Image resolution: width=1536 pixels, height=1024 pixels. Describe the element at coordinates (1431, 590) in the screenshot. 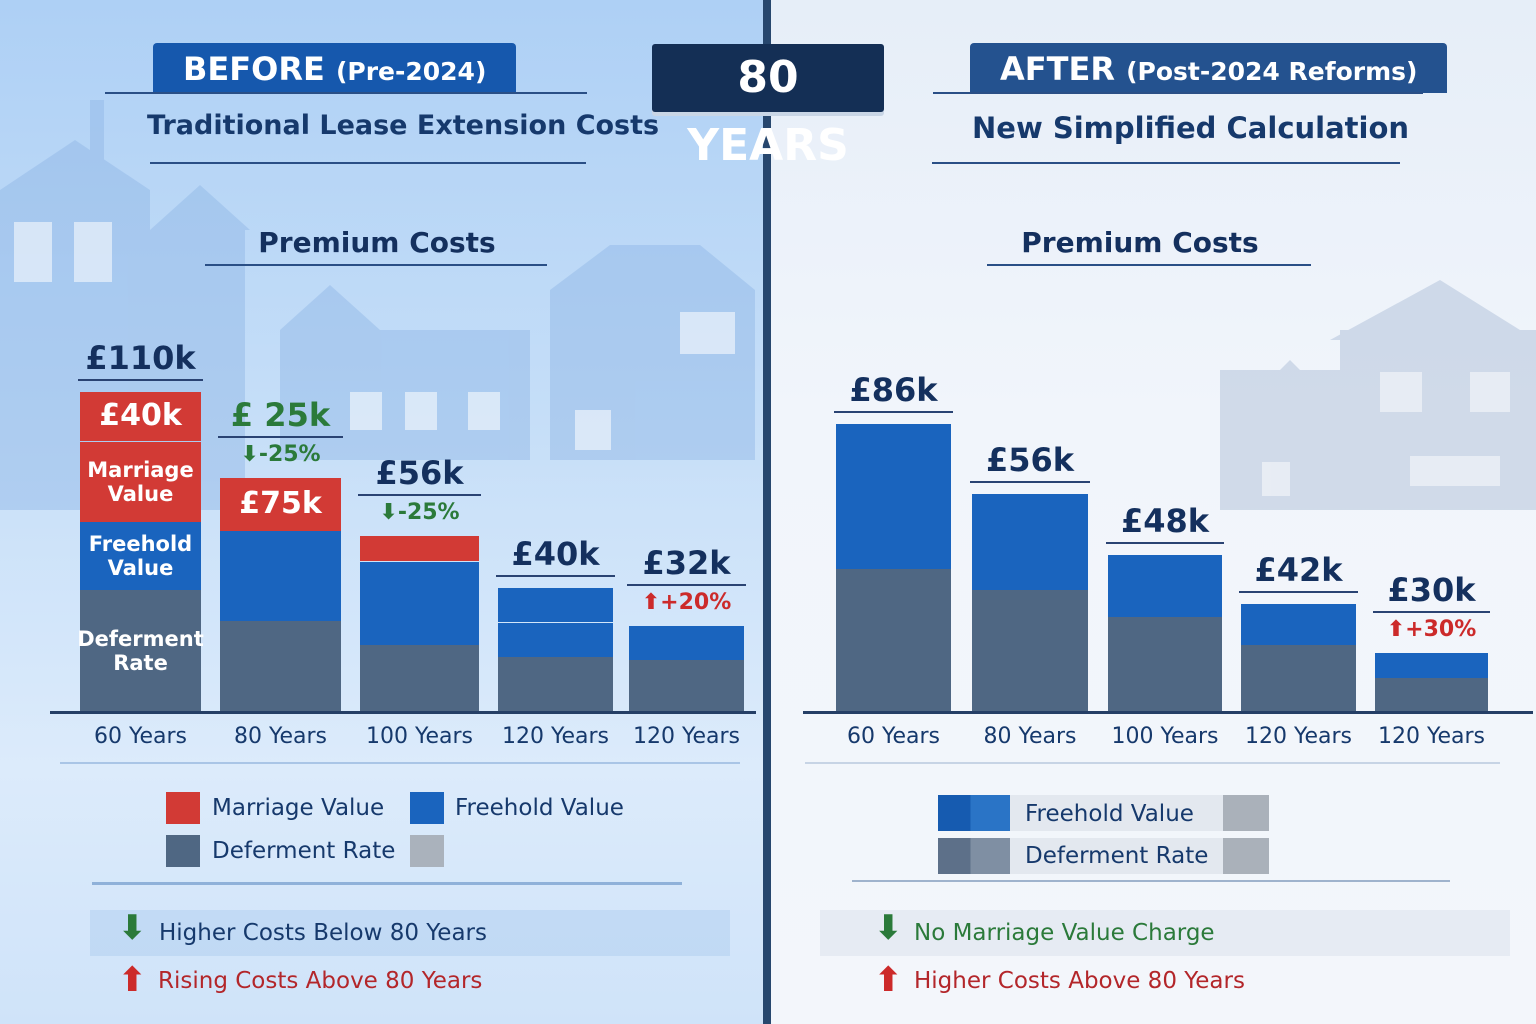

I see `bar-total-label: £30k` at that location.